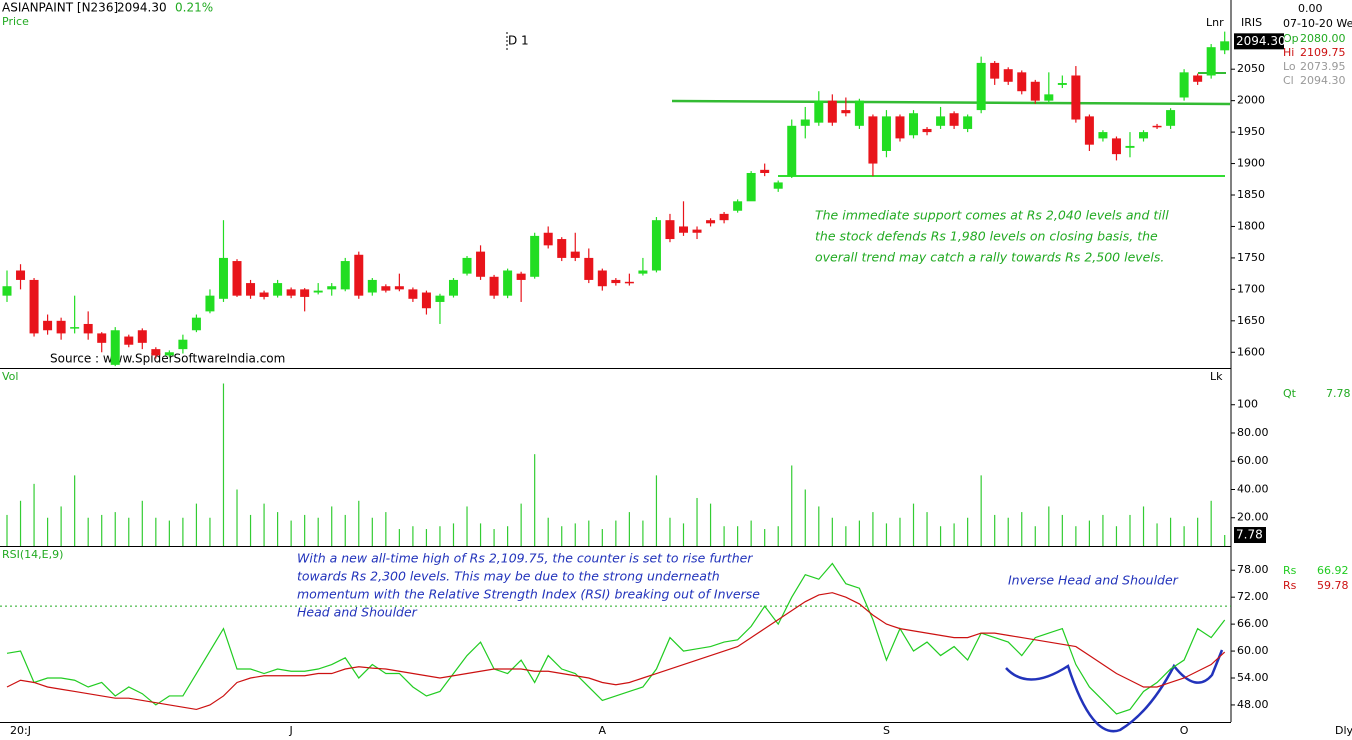 The height and width of the screenshot is (740, 1352). Describe the element at coordinates (1251, 320) in the screenshot. I see `y-tick-label: 1650` at that location.